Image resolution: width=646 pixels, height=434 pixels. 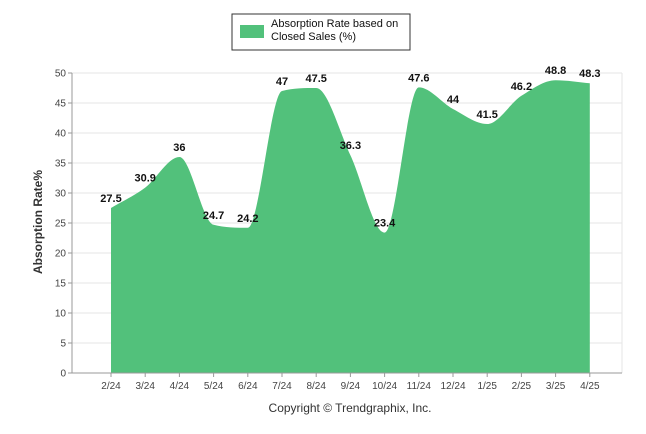 What do you see at coordinates (385, 224) in the screenshot?
I see `data-label: 23.4` at bounding box center [385, 224].